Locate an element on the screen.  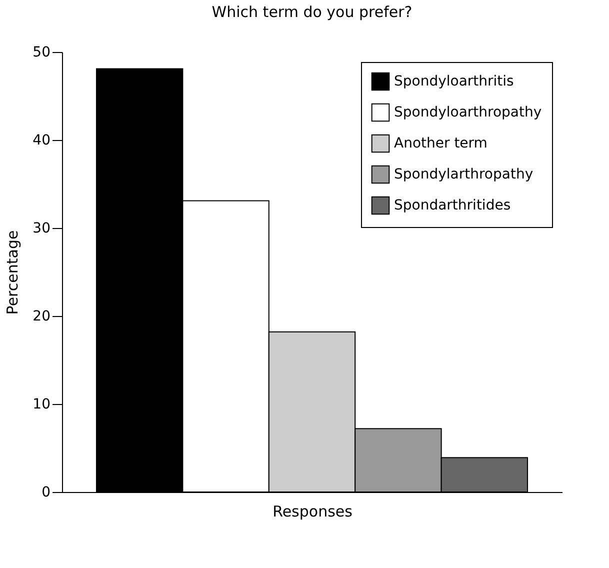
y-axis-title: Percentage is located at coordinates (13, 272).